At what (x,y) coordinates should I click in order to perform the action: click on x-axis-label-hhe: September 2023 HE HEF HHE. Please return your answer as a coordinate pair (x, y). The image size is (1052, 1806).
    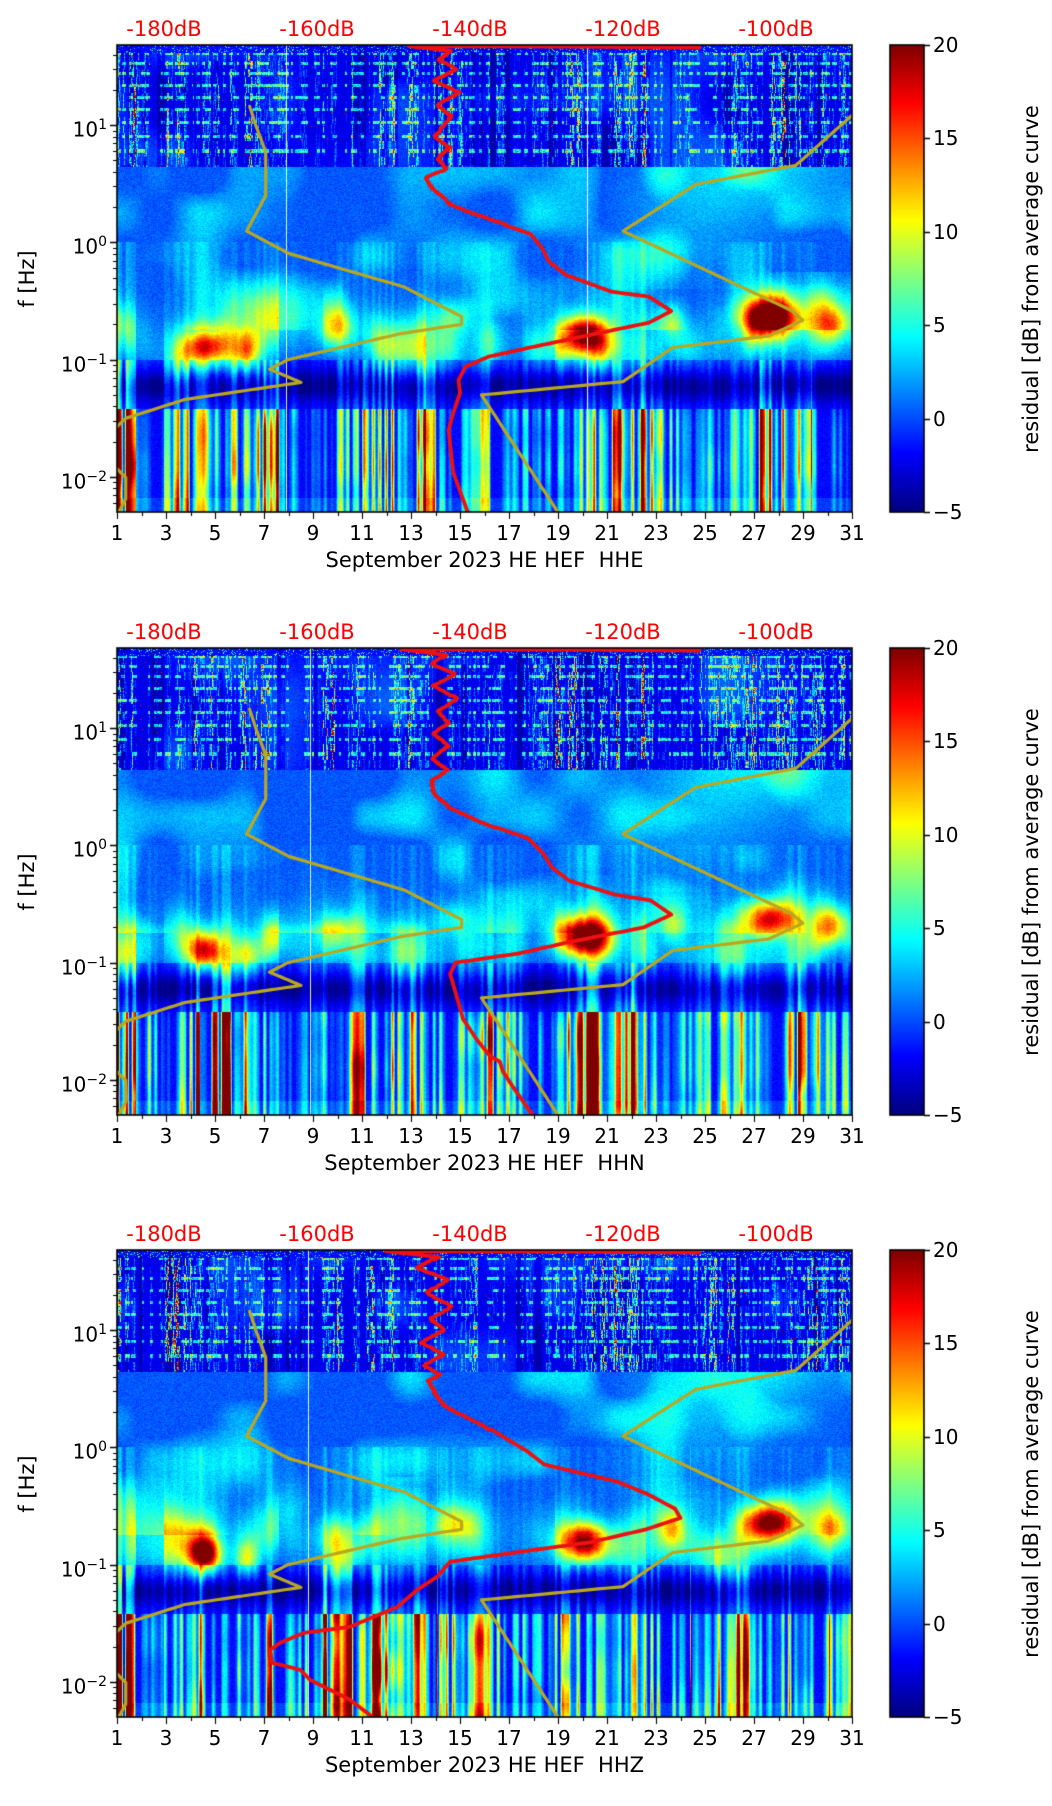
    Looking at the image, I should click on (484, 560).